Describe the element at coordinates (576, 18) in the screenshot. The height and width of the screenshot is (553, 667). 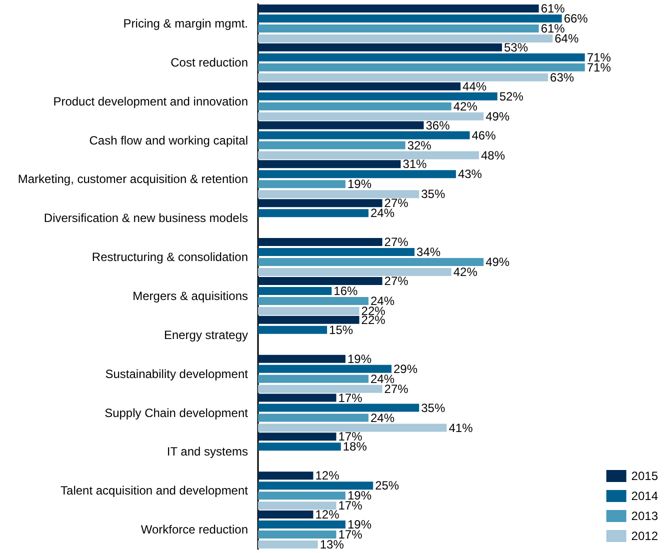
I see `data-label: 66%` at that location.